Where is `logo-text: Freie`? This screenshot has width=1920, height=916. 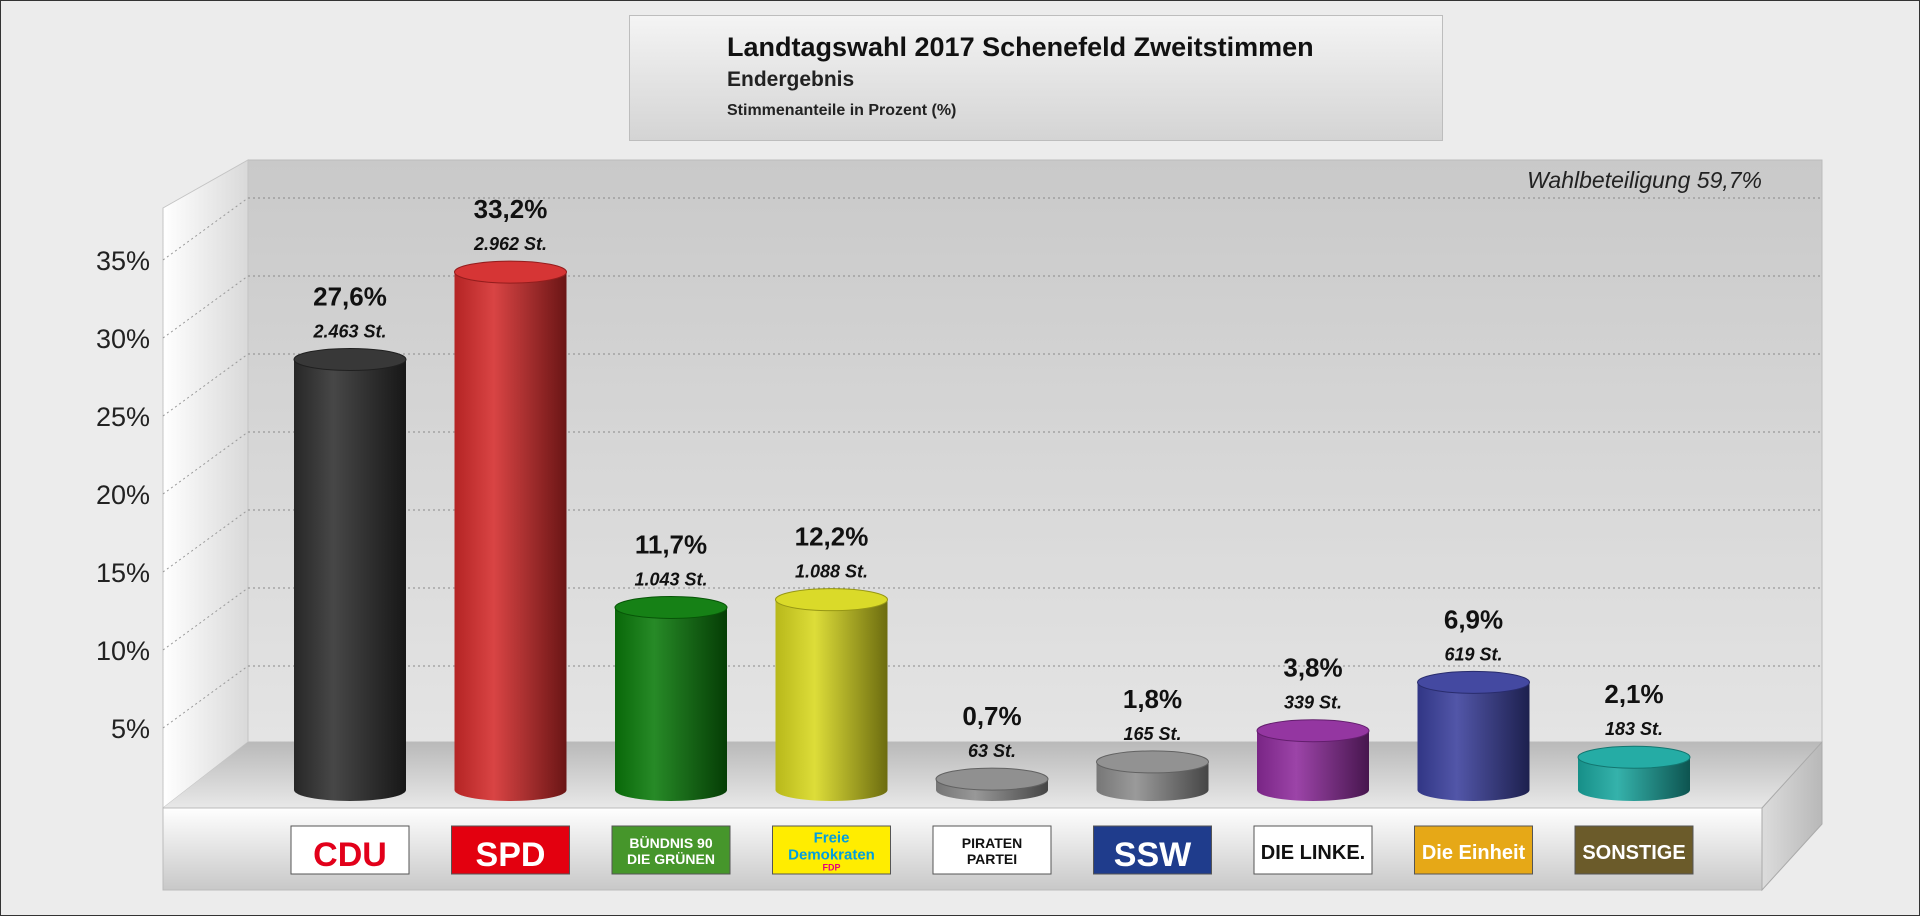
logo-text: Freie is located at coordinates (832, 838).